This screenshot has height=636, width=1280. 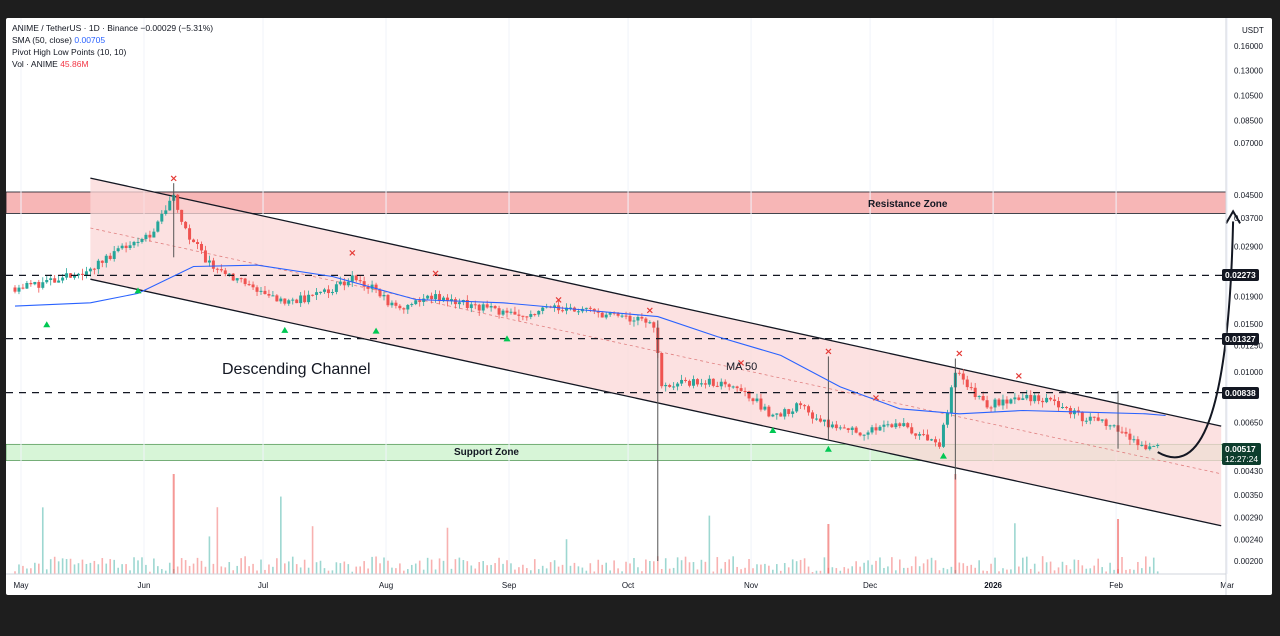 I want to click on x-tick-label: Jun, so click(x=144, y=585).